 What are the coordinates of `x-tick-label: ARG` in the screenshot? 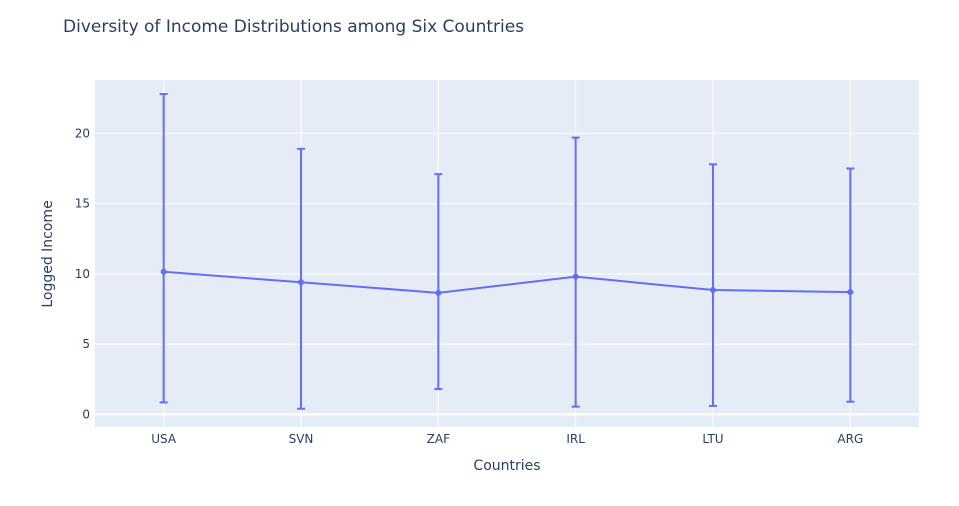 It's located at (850, 439).